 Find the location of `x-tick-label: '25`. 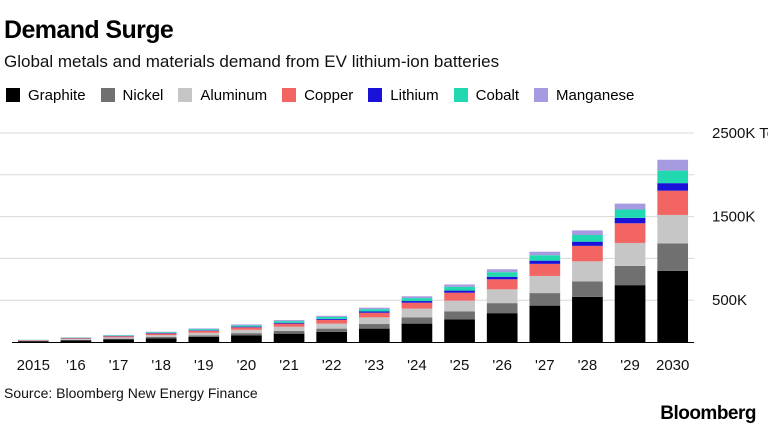

x-tick-label: '25 is located at coordinates (460, 365).